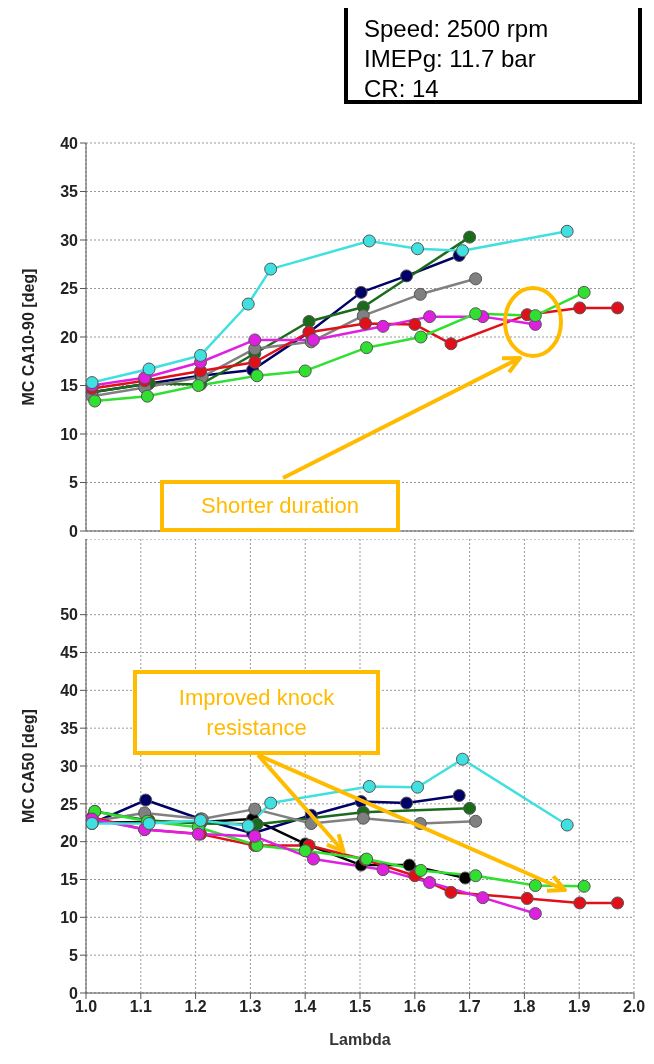 Image resolution: width=654 pixels, height=1064 pixels. I want to click on x-tick-label: 1.7, so click(469, 1007).